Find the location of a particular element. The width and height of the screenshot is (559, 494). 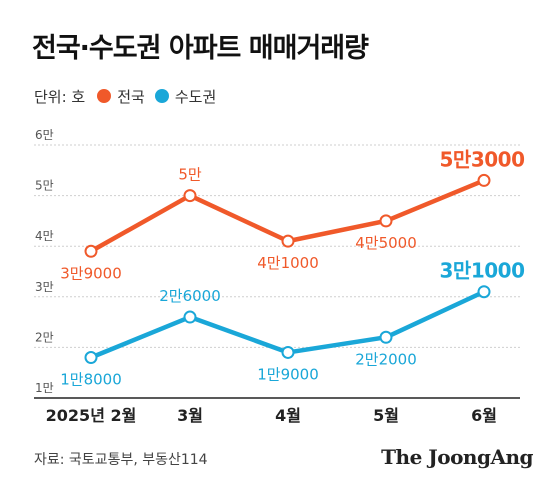

chart-title: 전국·수도권 아파트 매매거래량 is located at coordinates (200, 48).